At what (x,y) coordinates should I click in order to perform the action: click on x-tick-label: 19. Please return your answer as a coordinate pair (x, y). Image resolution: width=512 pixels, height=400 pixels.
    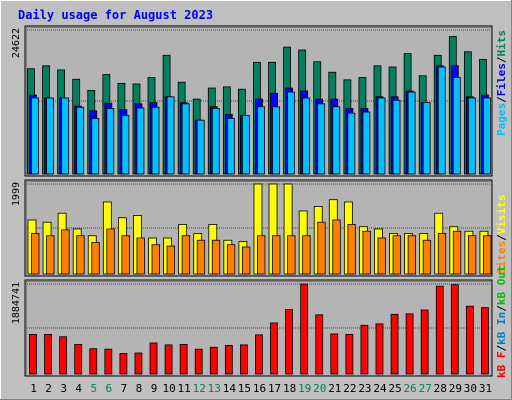
    Looking at the image, I should click on (304, 388).